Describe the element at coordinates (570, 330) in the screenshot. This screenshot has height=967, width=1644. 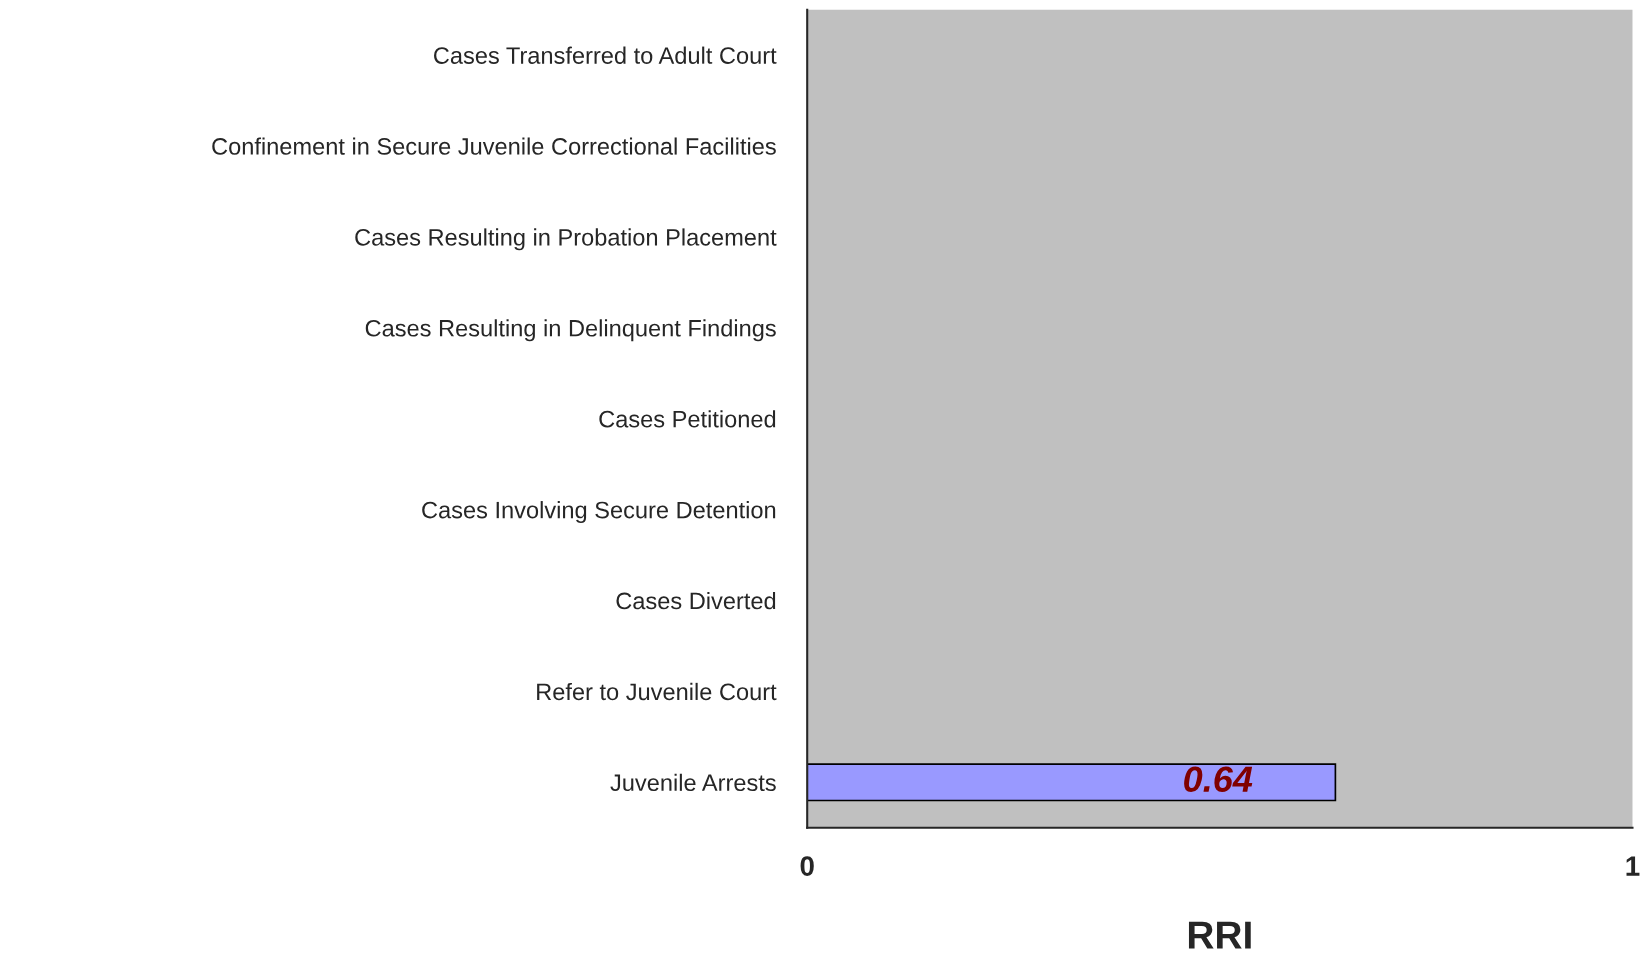
I see `y-tick-label: Cases Resulting in Delinquent Findings` at that location.